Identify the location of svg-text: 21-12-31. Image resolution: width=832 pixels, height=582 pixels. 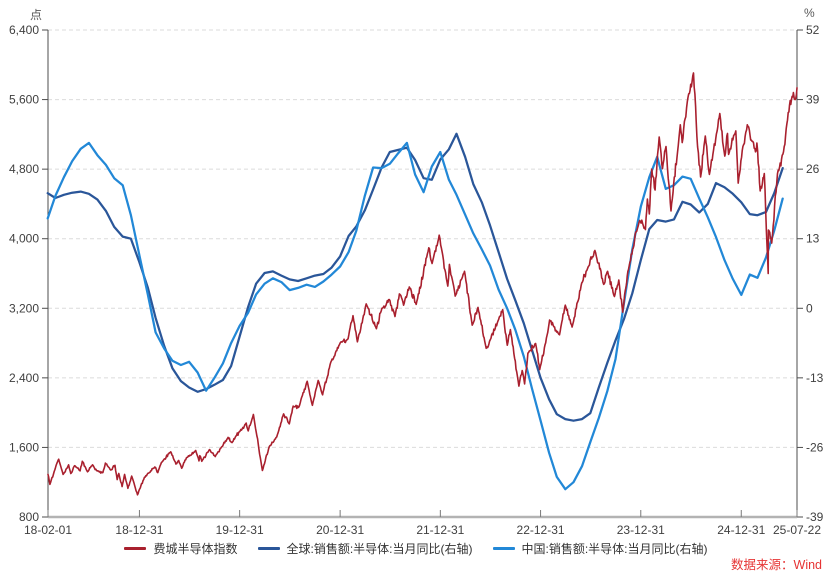
(440, 530).